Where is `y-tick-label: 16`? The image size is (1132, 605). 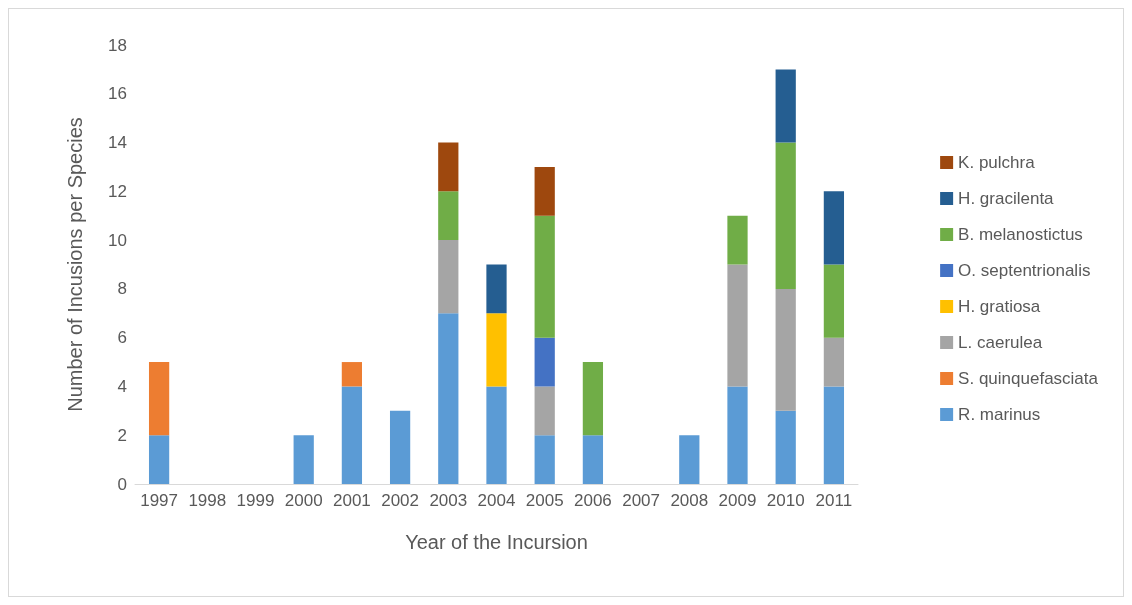
y-tick-label: 16 is located at coordinates (117, 94).